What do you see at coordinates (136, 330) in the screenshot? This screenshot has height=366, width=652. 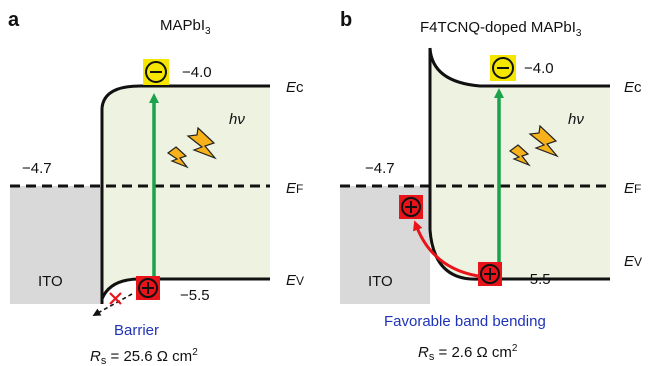 I see `interface-label: Barrier` at bounding box center [136, 330].